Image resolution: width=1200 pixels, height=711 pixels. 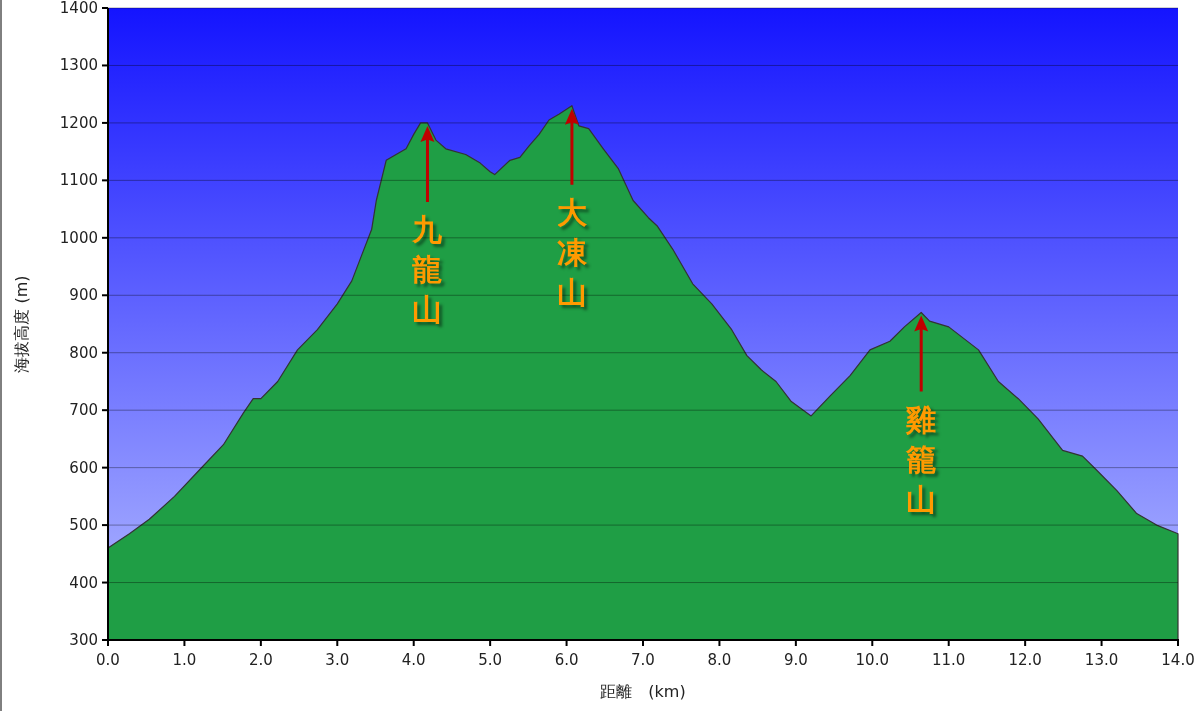 What do you see at coordinates (490, 660) in the screenshot?
I see `x-tick-label: 5.0` at bounding box center [490, 660].